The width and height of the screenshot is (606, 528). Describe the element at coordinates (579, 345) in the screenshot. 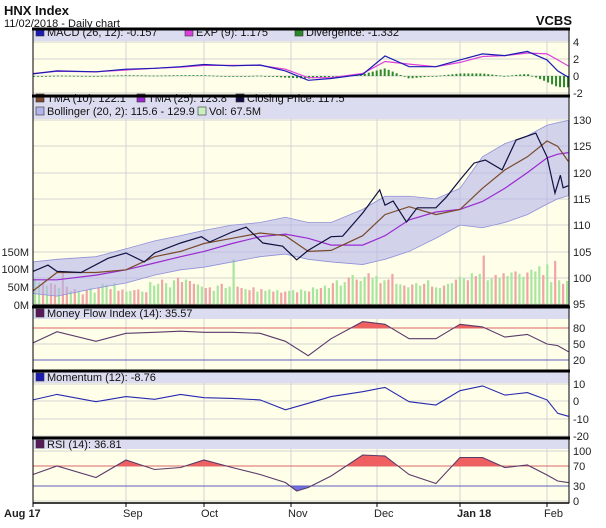

I see `y-tick-label: 50` at that location.